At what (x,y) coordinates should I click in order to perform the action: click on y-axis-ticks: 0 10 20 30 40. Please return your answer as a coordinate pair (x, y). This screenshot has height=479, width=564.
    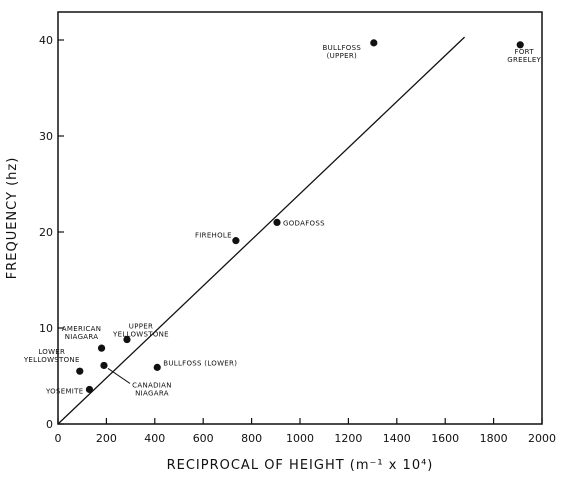
    Looking at the image, I should click on (51, 232).